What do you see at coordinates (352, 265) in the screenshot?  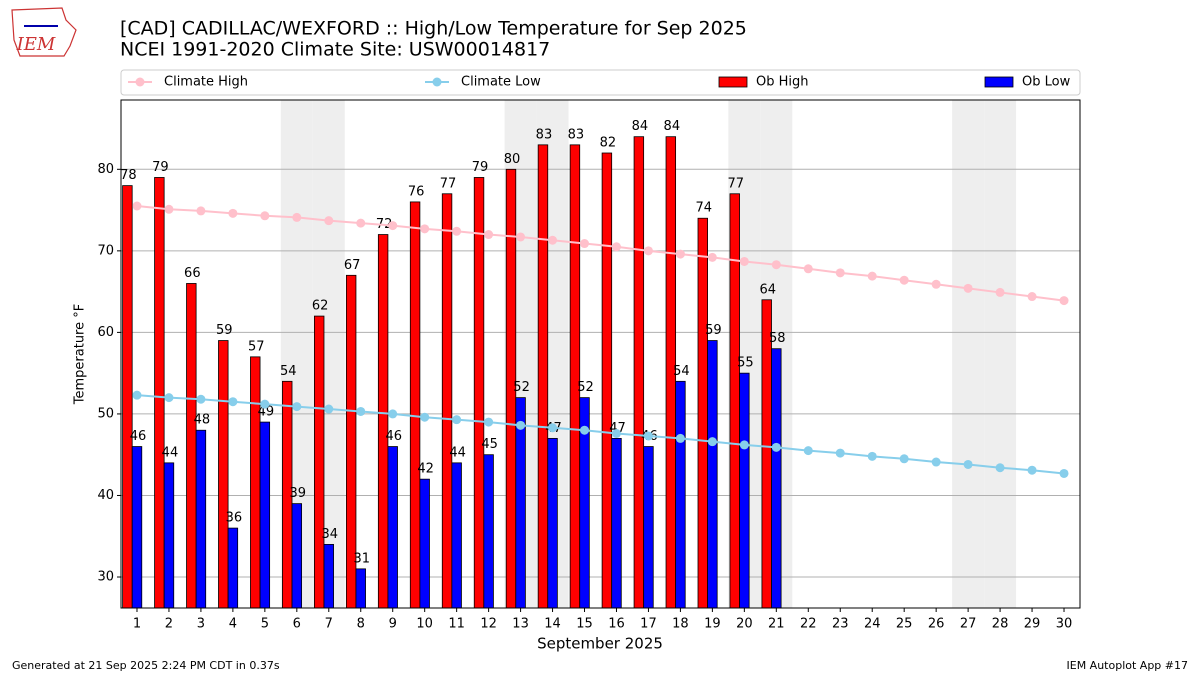 I see `value-label: 67` at bounding box center [352, 265].